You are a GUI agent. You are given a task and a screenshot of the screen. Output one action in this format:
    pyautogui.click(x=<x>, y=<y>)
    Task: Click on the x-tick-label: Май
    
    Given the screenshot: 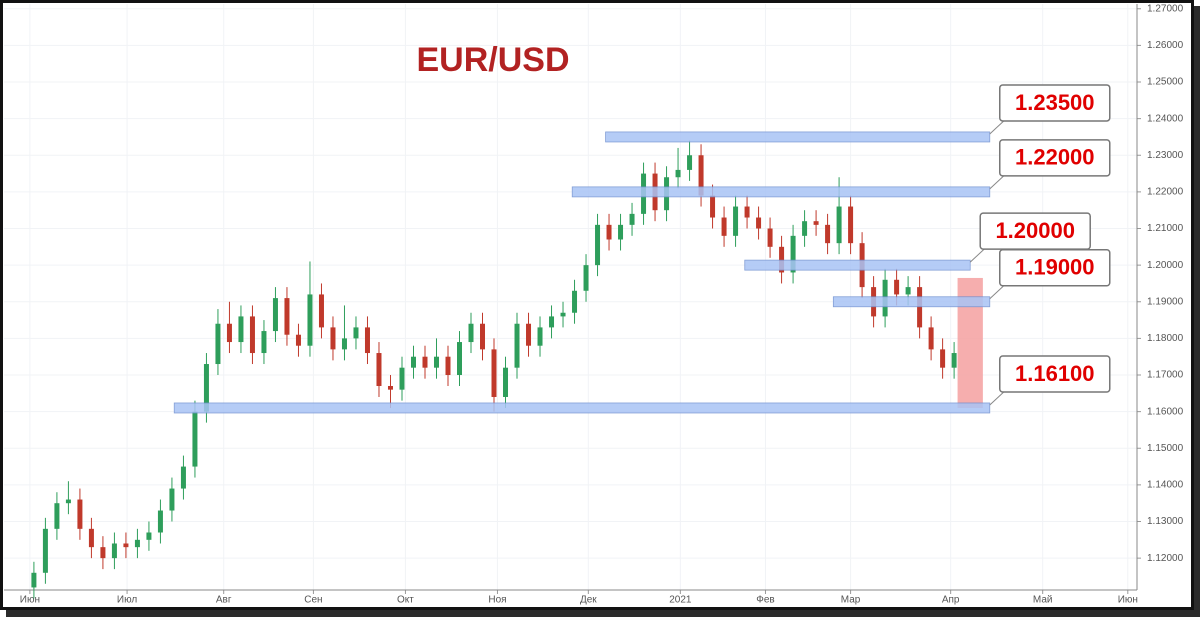 What is the action you would take?
    pyautogui.click(x=1043, y=600)
    